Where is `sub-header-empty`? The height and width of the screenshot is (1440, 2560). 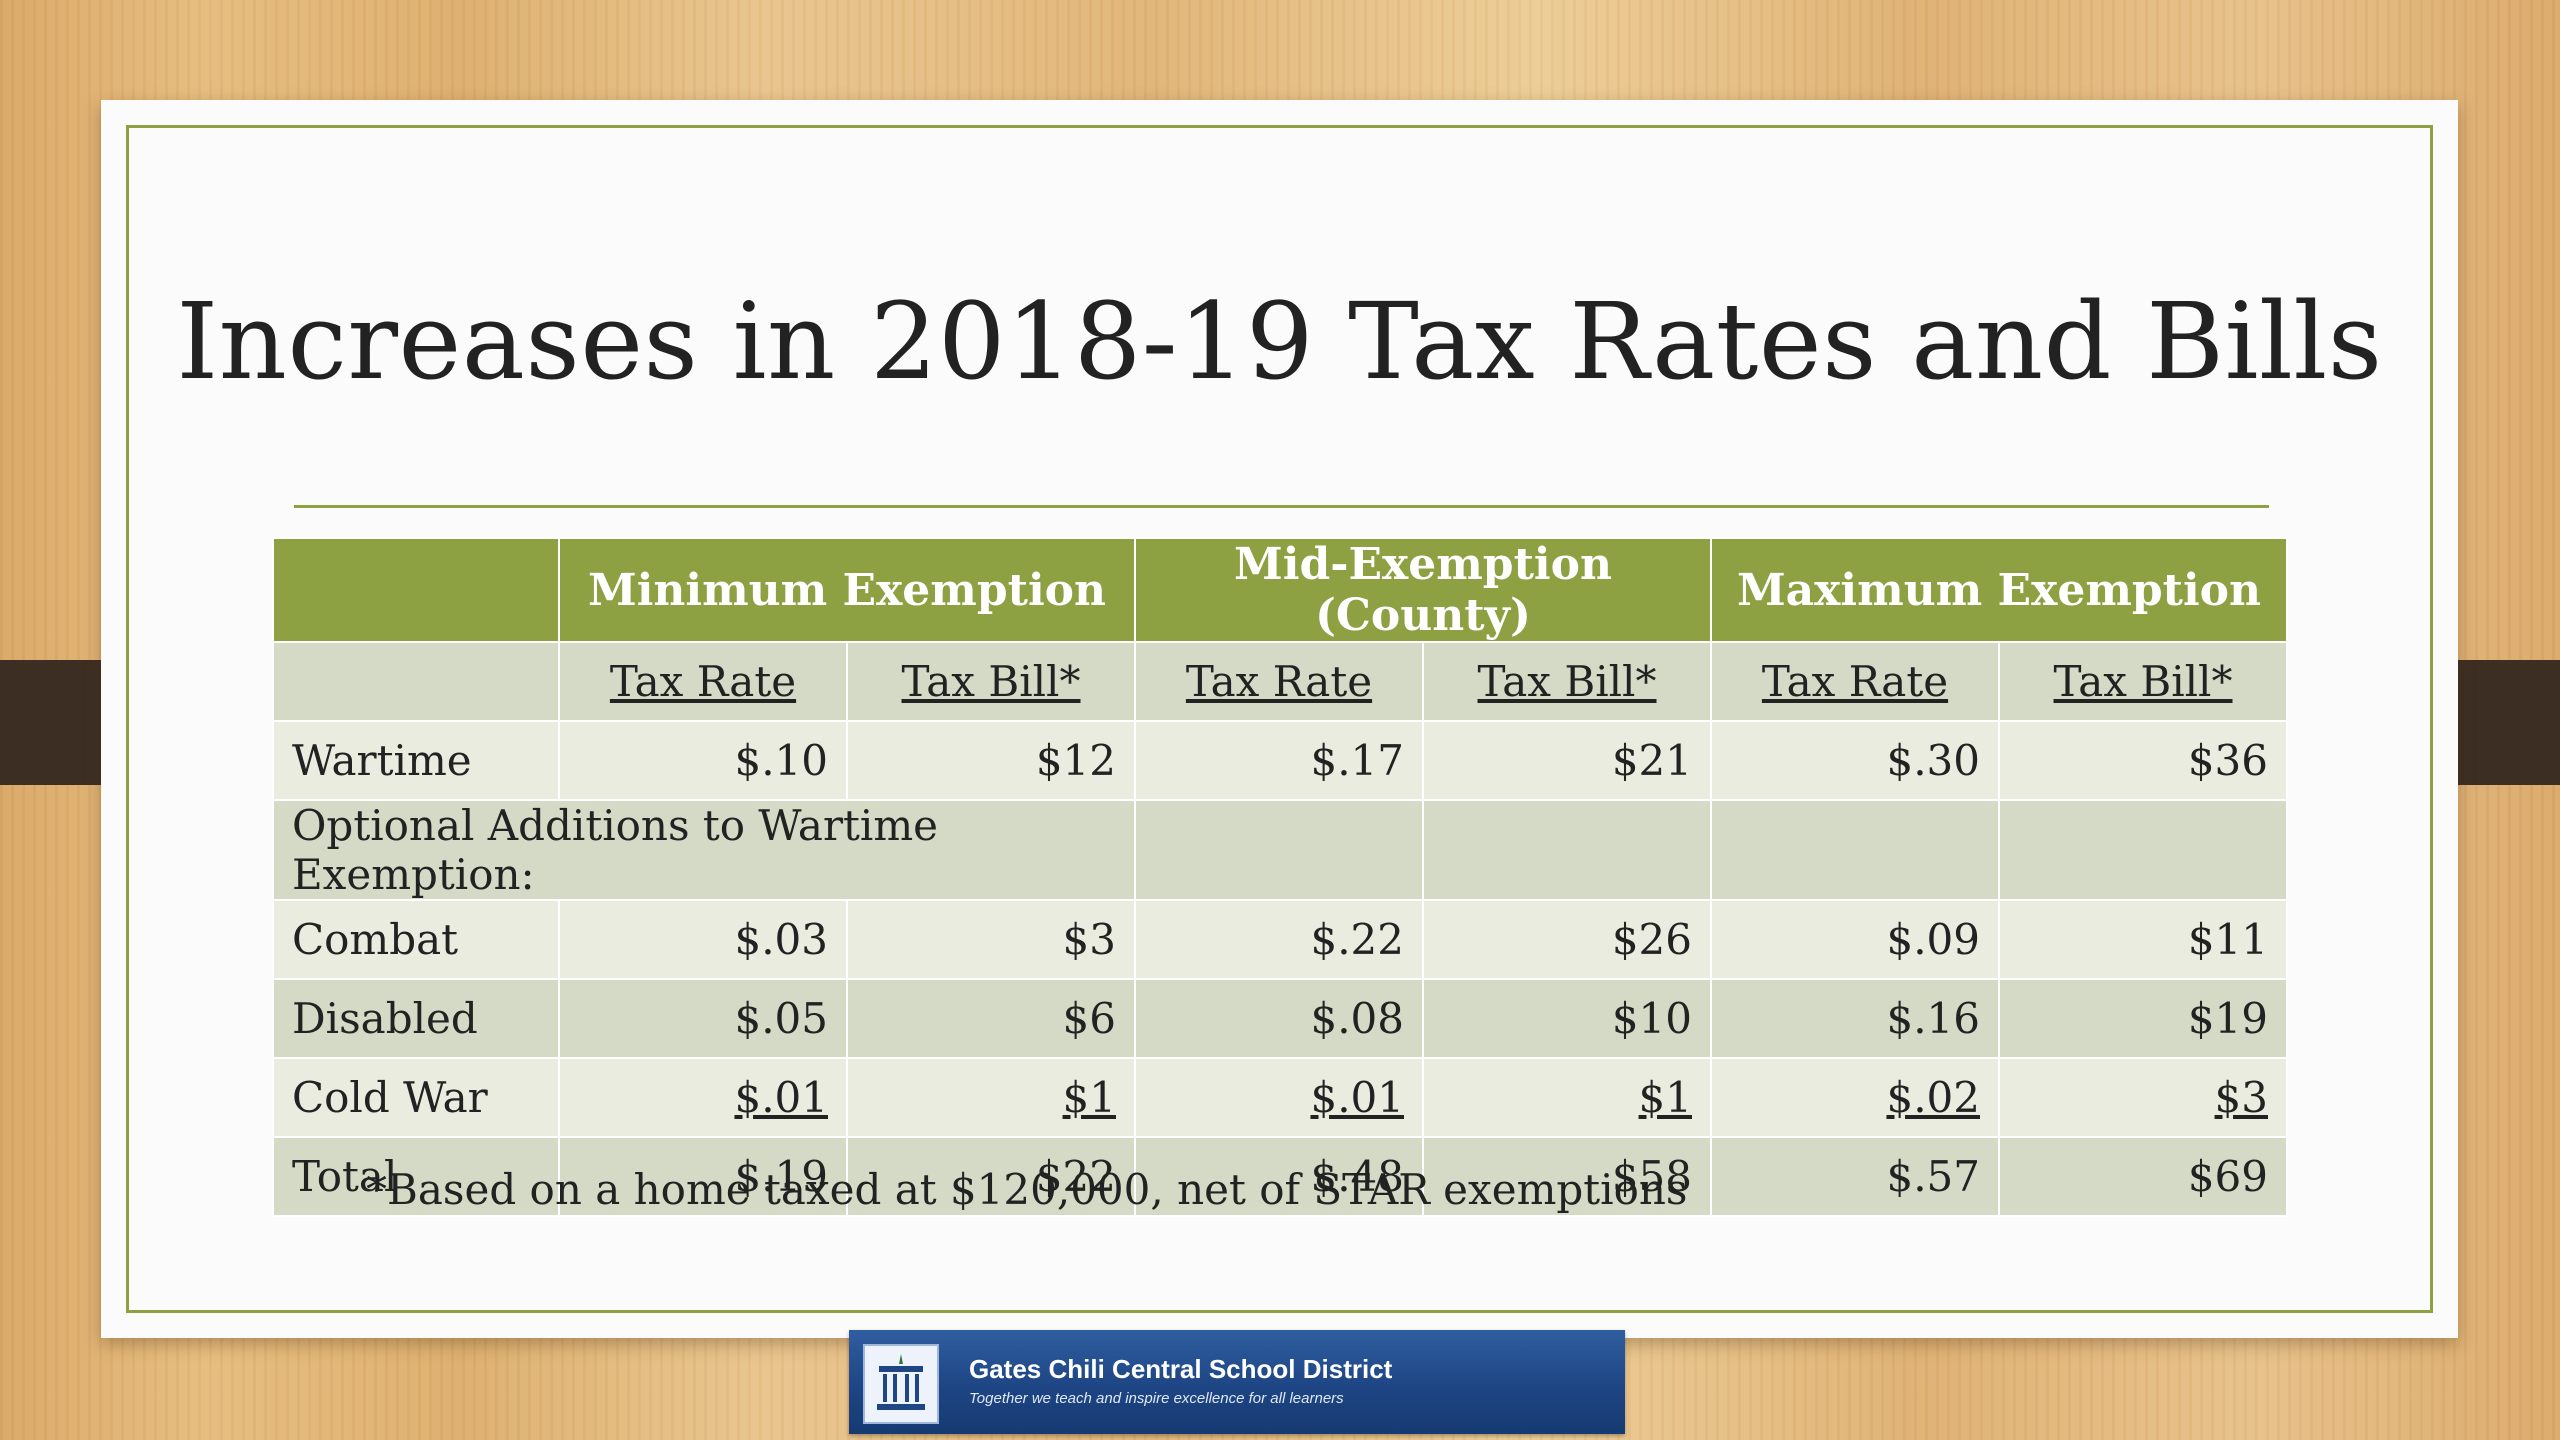 sub-header-empty is located at coordinates (416, 681).